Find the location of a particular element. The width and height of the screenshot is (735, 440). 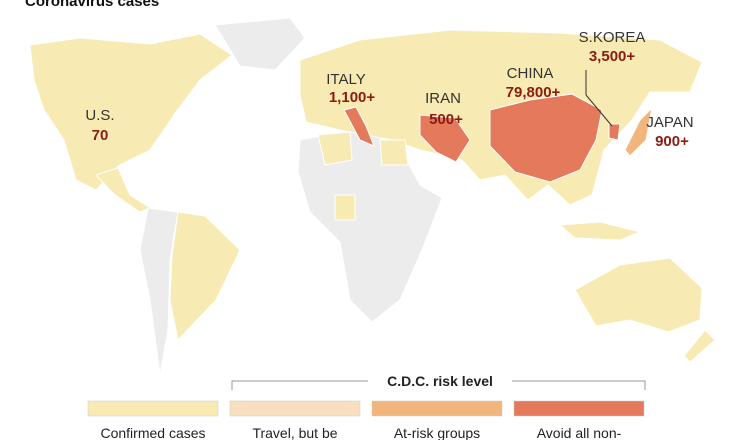

central-america is located at coordinates (123, 190).